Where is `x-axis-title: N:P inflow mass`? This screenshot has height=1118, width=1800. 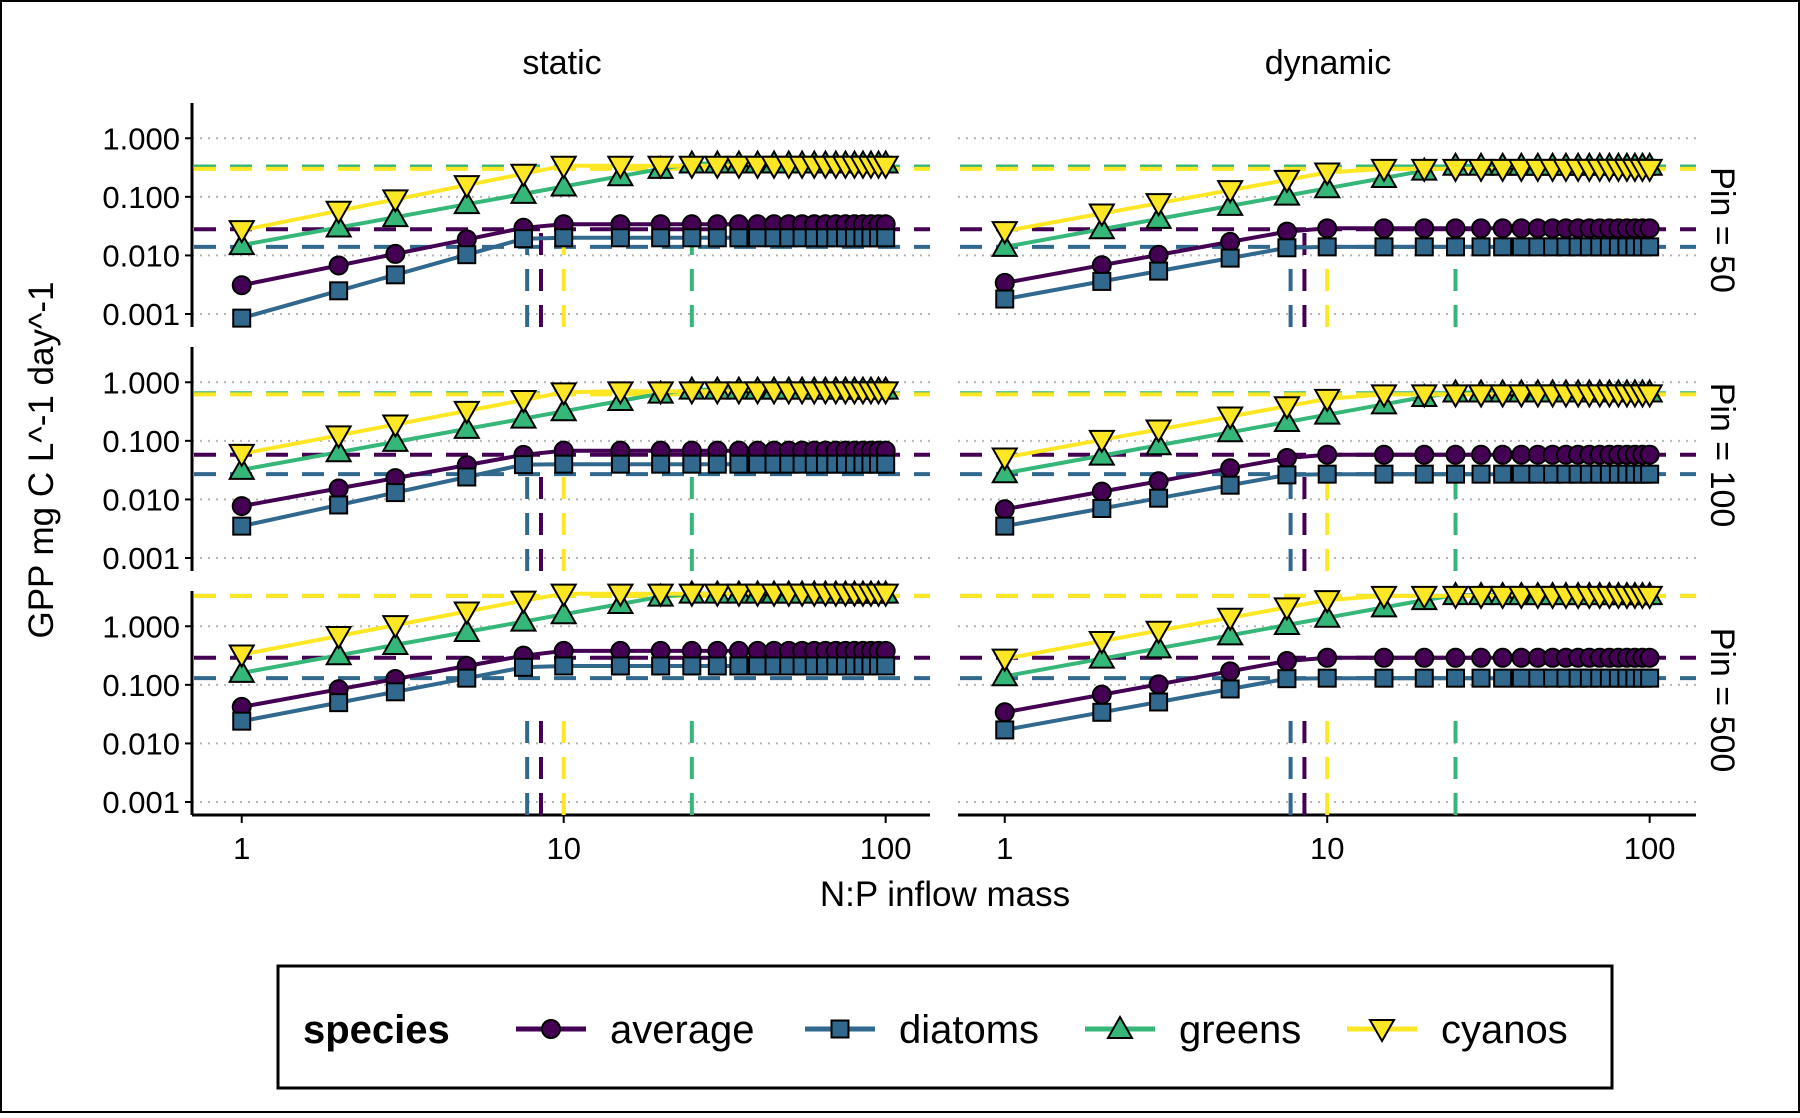 x-axis-title: N:P inflow mass is located at coordinates (945, 894).